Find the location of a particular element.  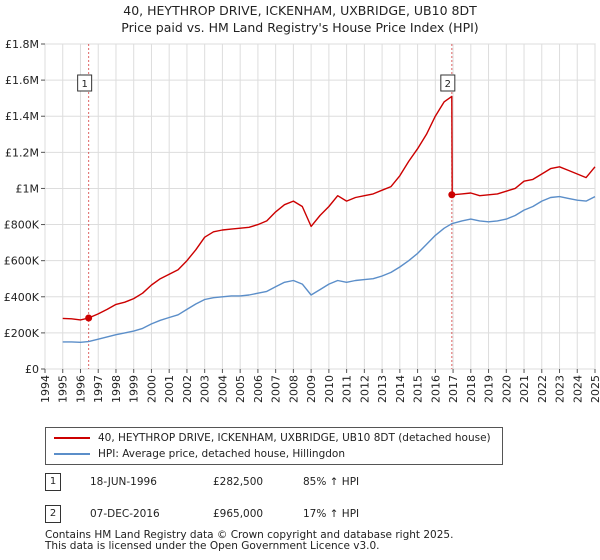

x-tick-label: 2008 is located at coordinates (293, 389).